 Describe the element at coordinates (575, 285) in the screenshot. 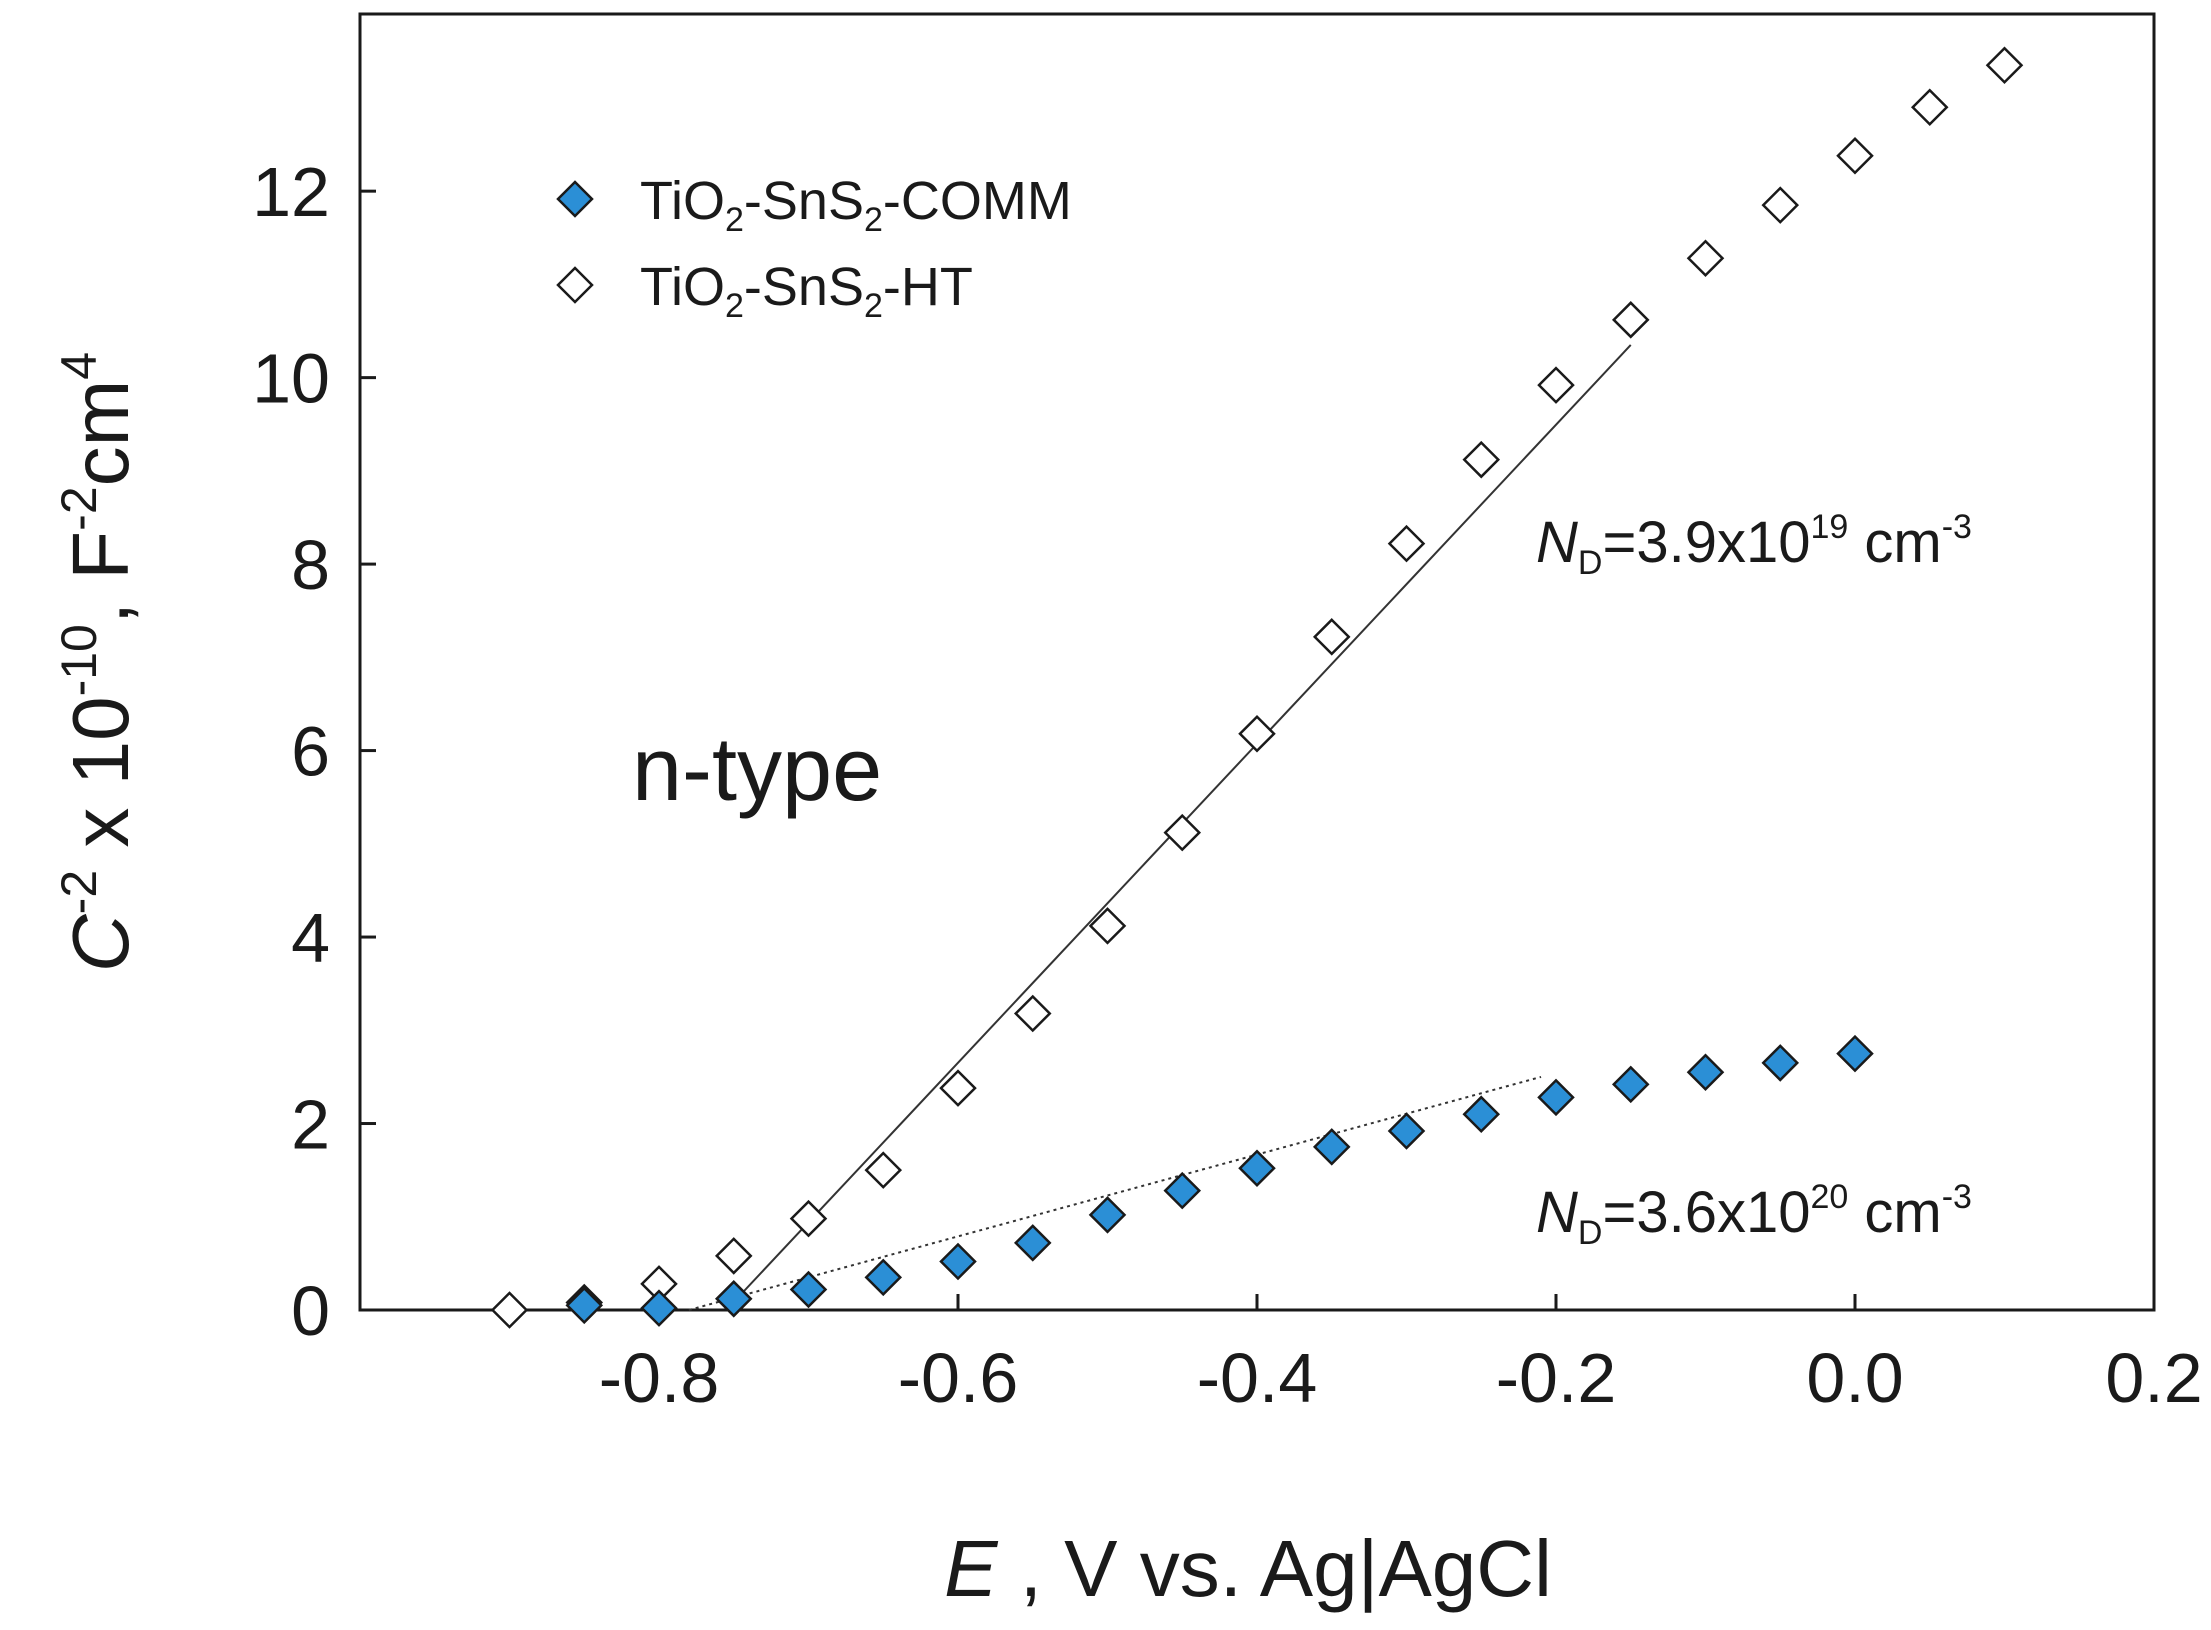

I see `legend-marker-ht` at that location.